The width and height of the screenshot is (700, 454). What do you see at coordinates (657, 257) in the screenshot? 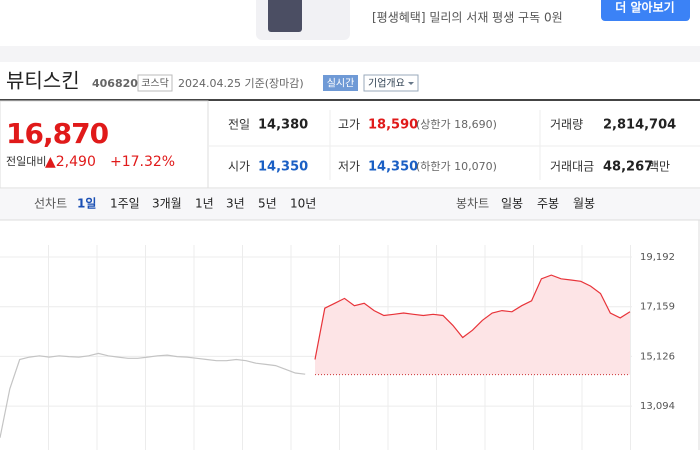
I see `y-tick-label: 19,192` at bounding box center [657, 257].